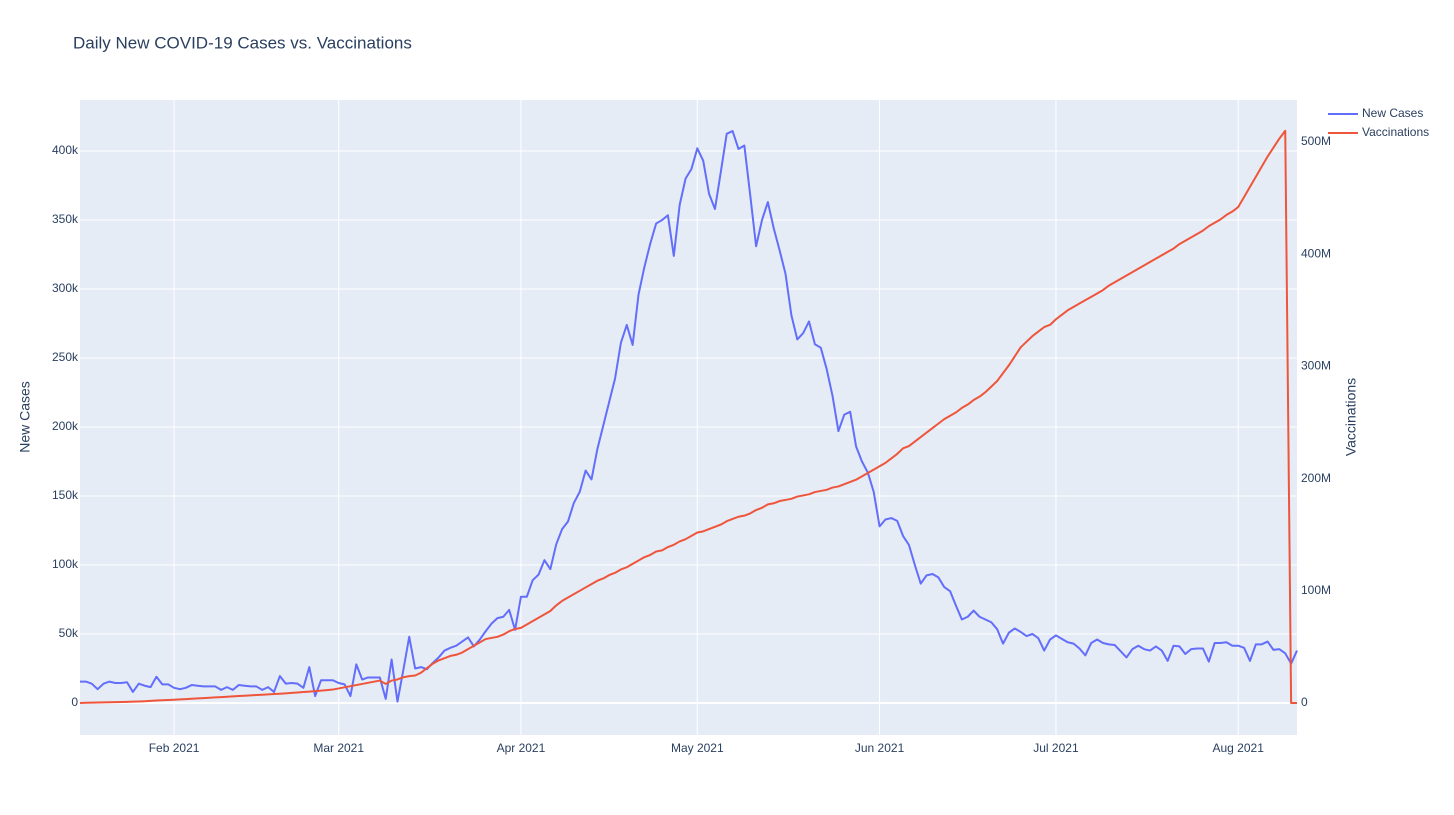 This screenshot has height=815, width=1454. Describe the element at coordinates (65, 219) in the screenshot. I see `y-tick-label: 350k` at that location.